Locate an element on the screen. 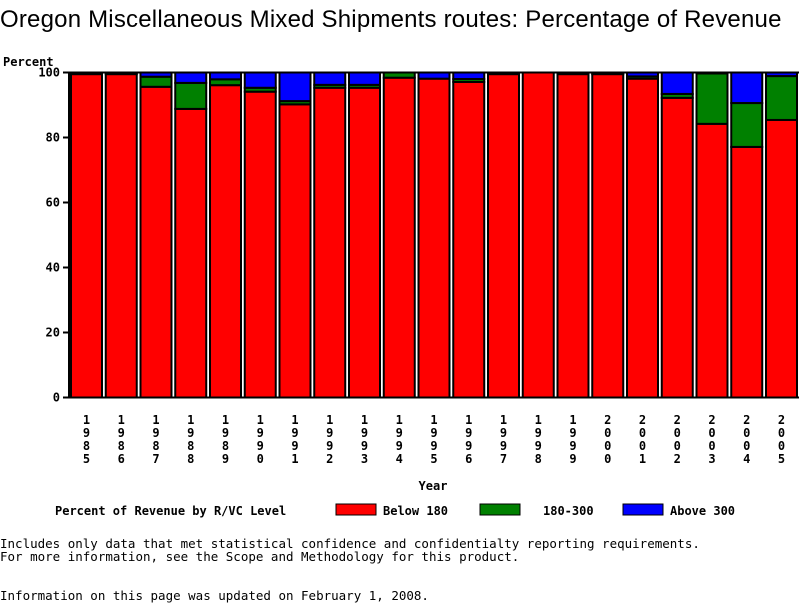  y-tick-label: 80 is located at coordinates (53, 138).